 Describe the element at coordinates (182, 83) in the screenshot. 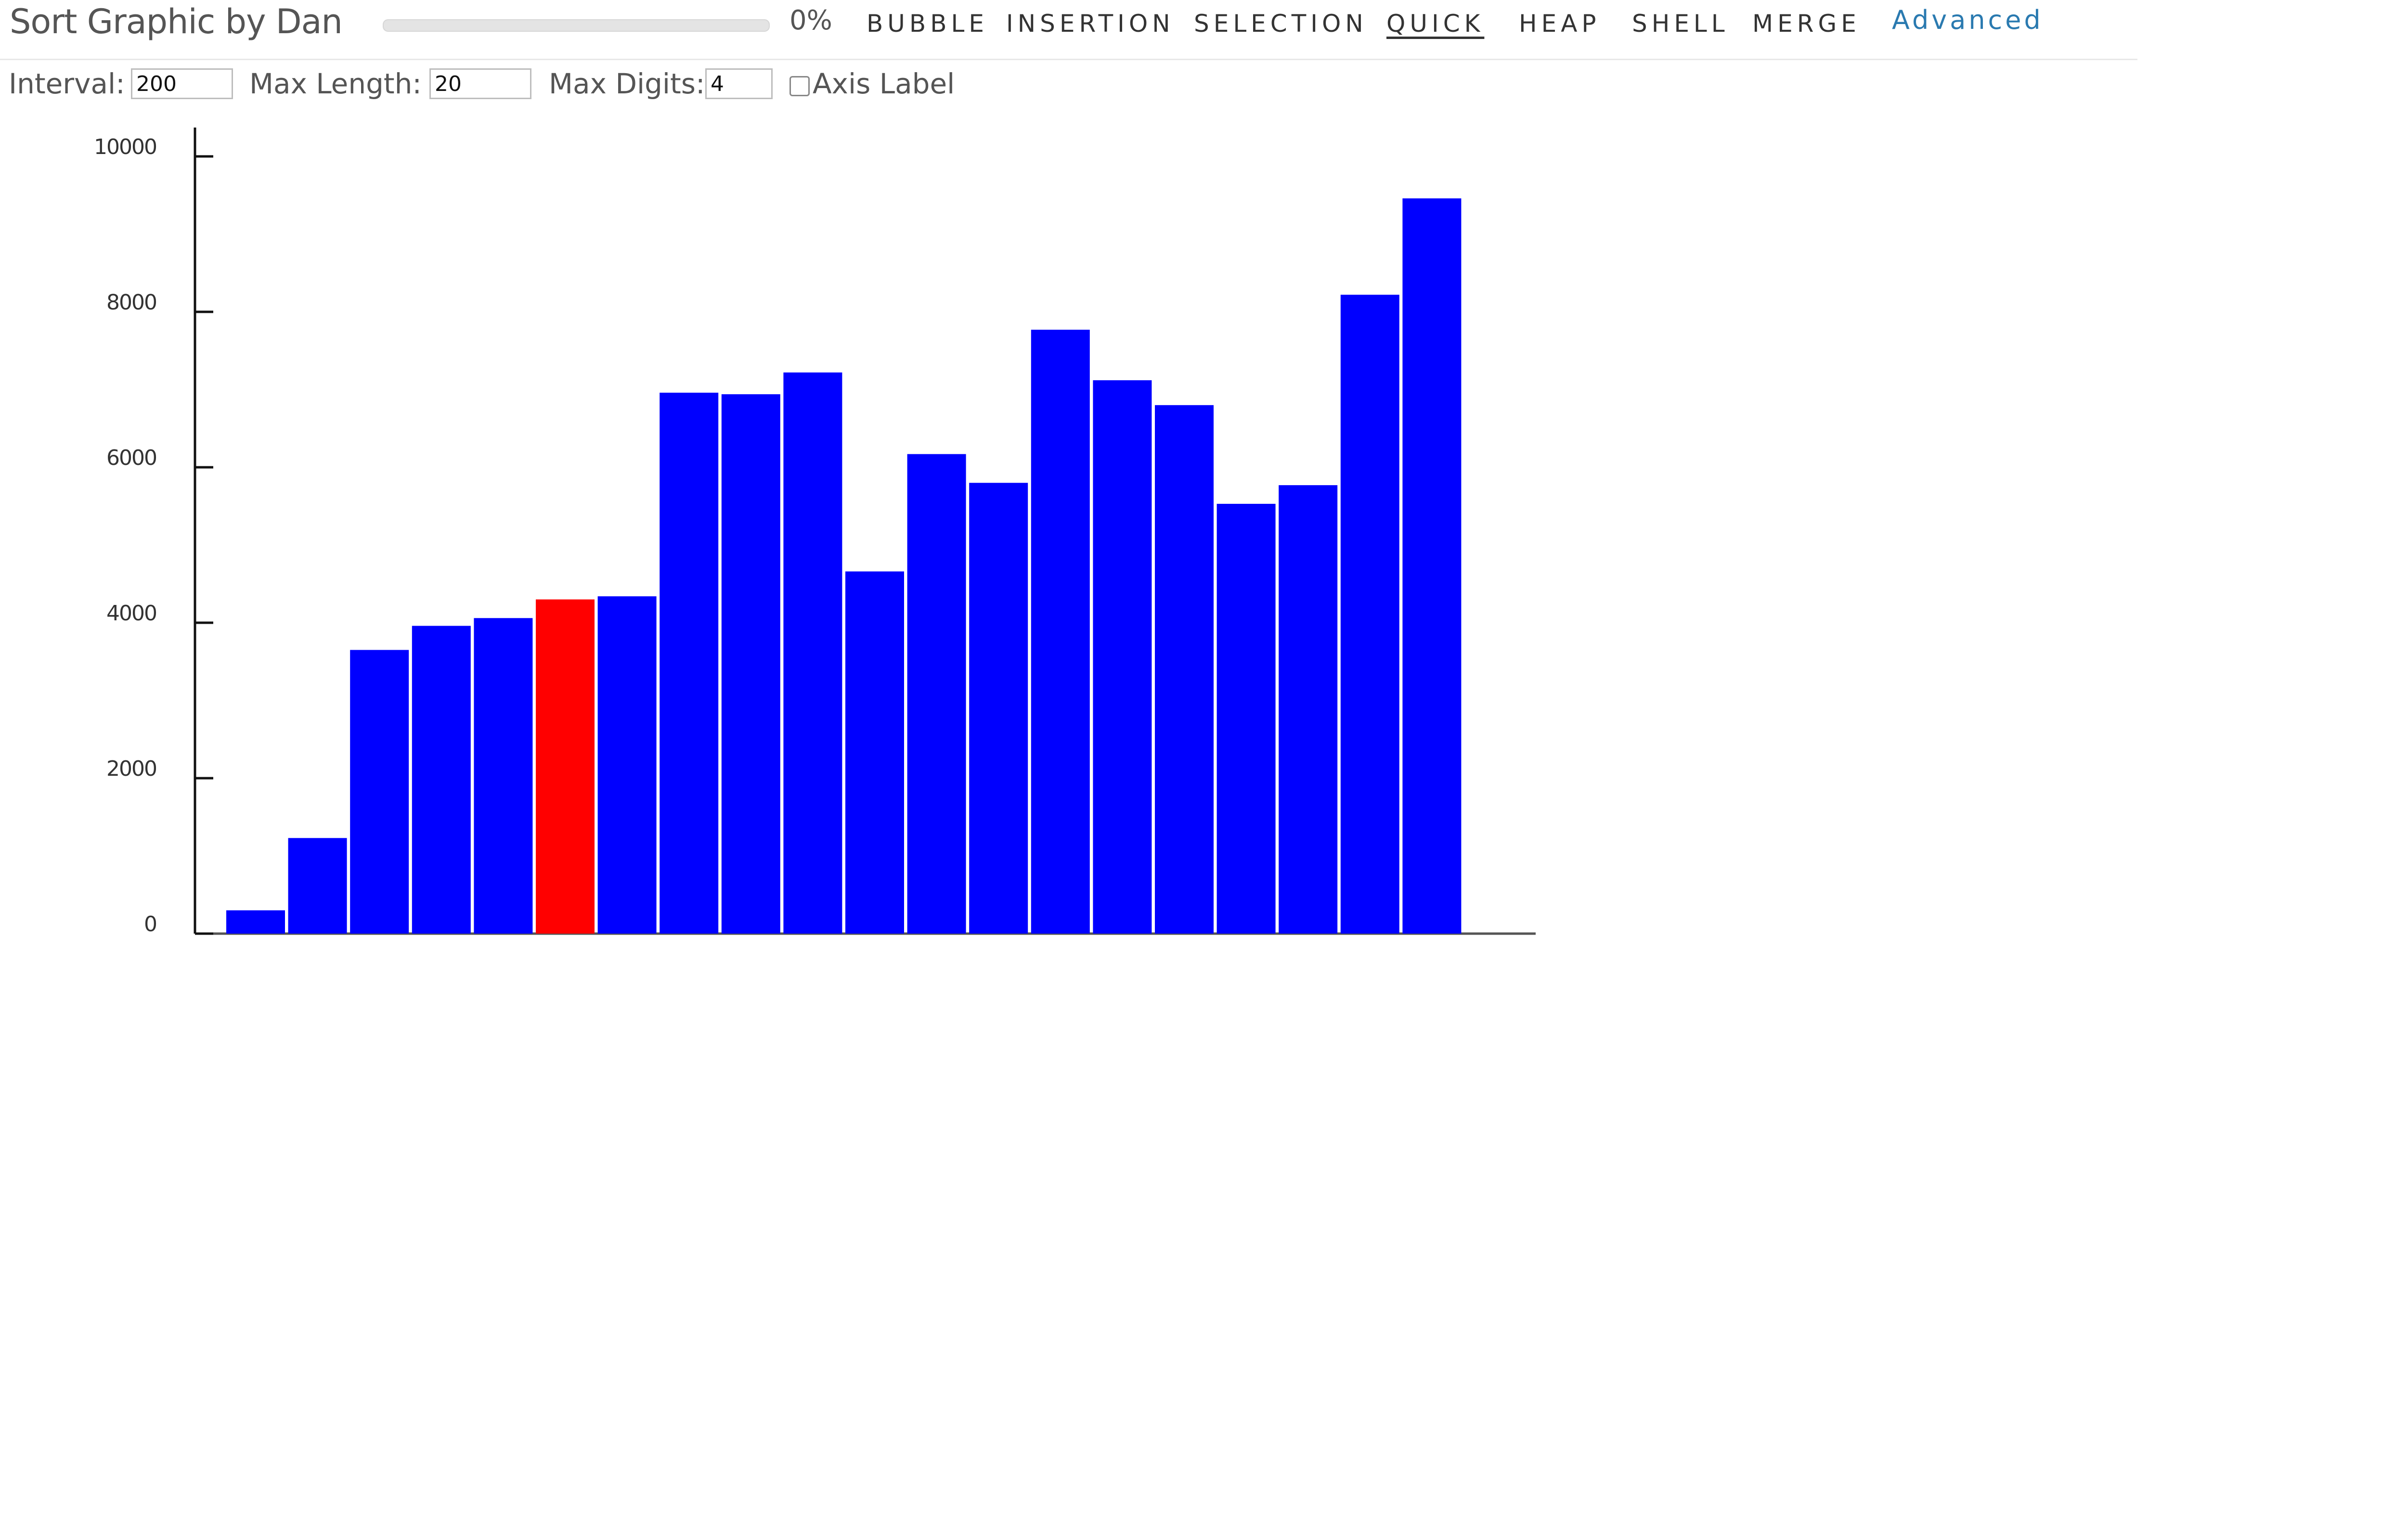

I see `interval-input` at that location.